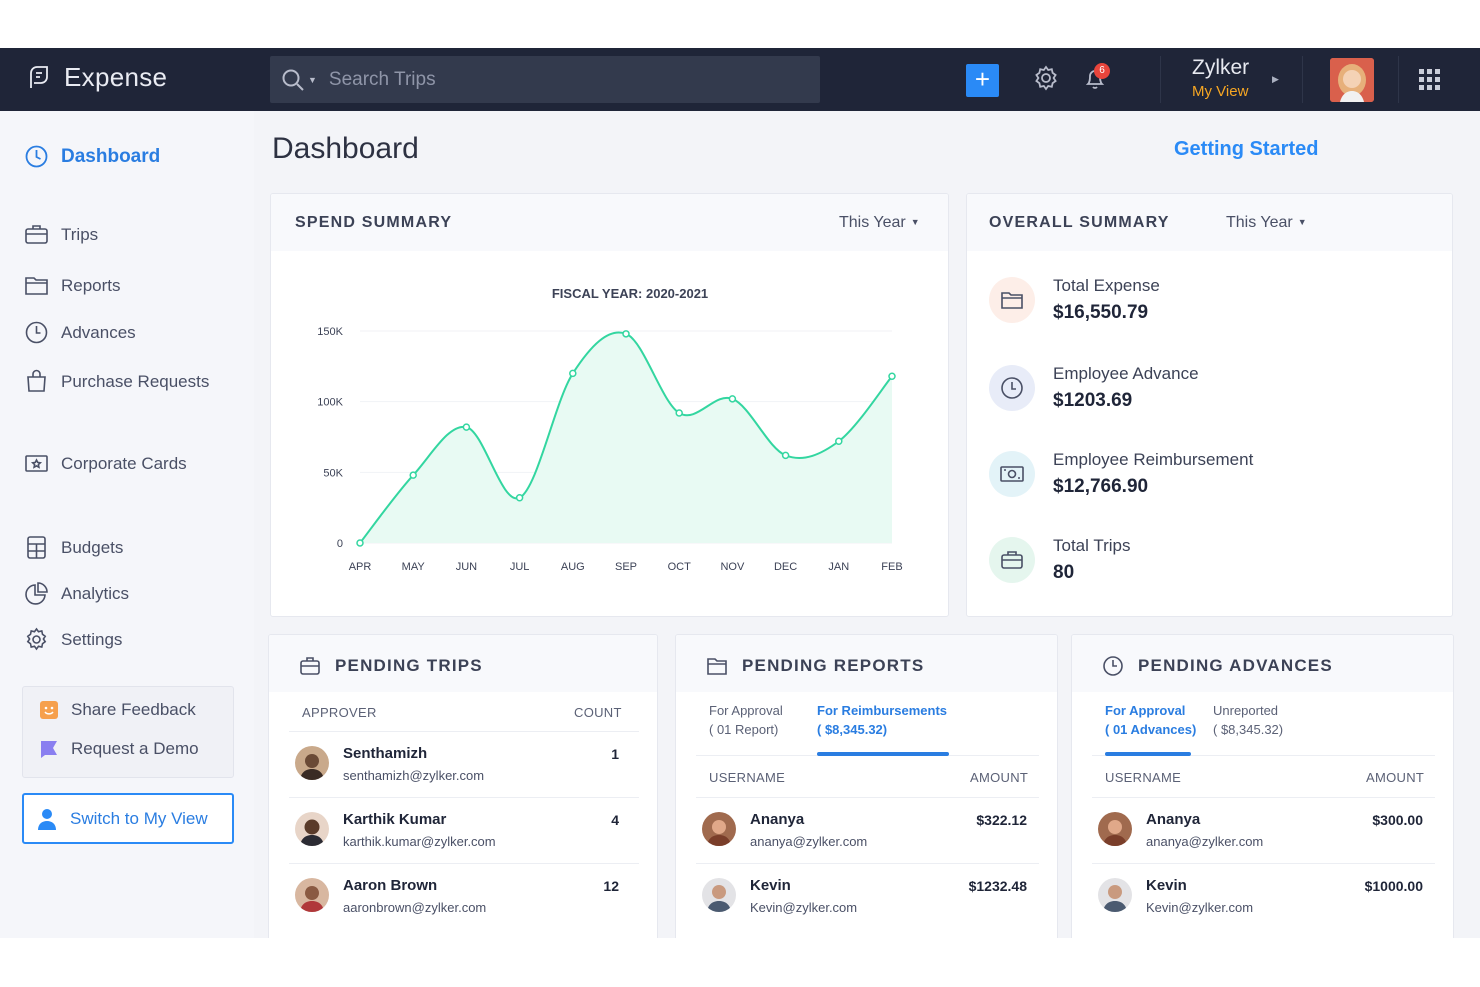 The height and width of the screenshot is (987, 1480). I want to click on card-header: PENDING TRIPS, so click(463, 663).